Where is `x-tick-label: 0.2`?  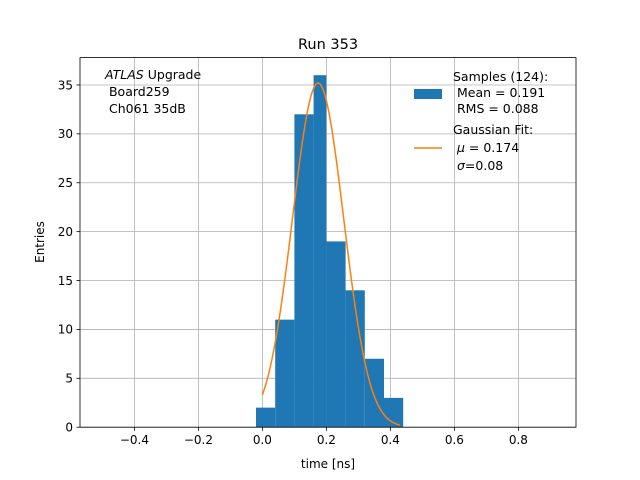
x-tick-label: 0.2 is located at coordinates (326, 440).